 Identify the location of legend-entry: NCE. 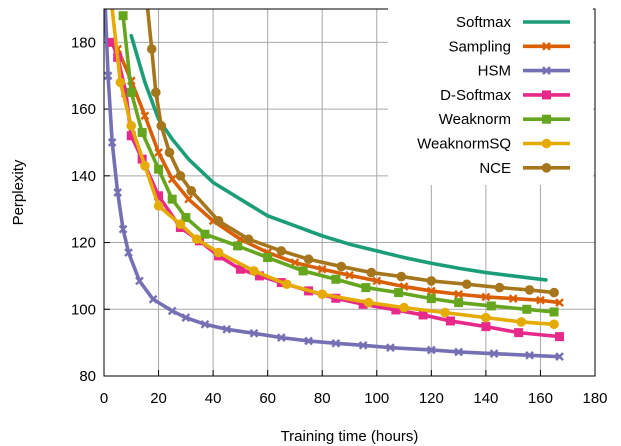
(524, 168).